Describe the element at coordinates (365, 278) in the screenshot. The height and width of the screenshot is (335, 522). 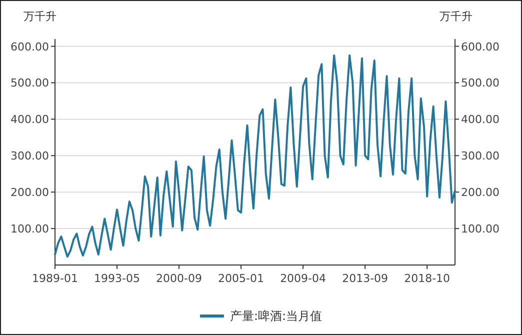
I see `x-tick-label: 2013-09` at that location.